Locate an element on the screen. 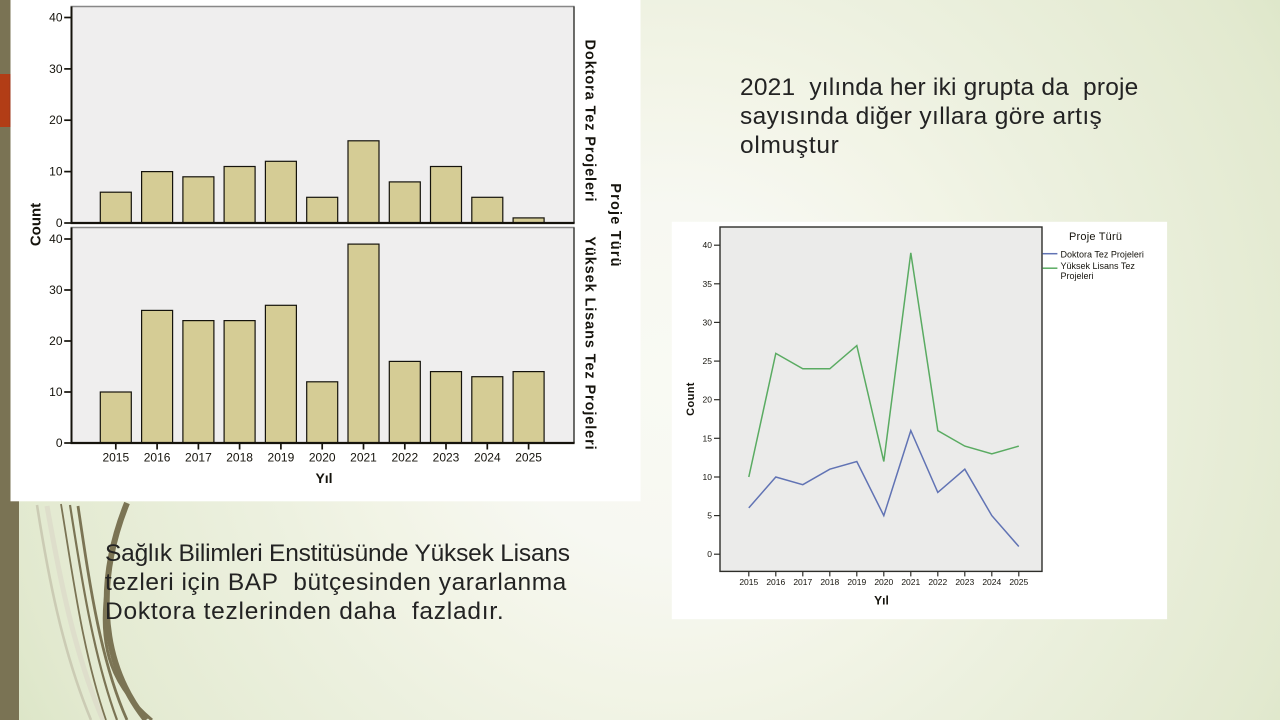  svg-text: 15 is located at coordinates (708, 438).